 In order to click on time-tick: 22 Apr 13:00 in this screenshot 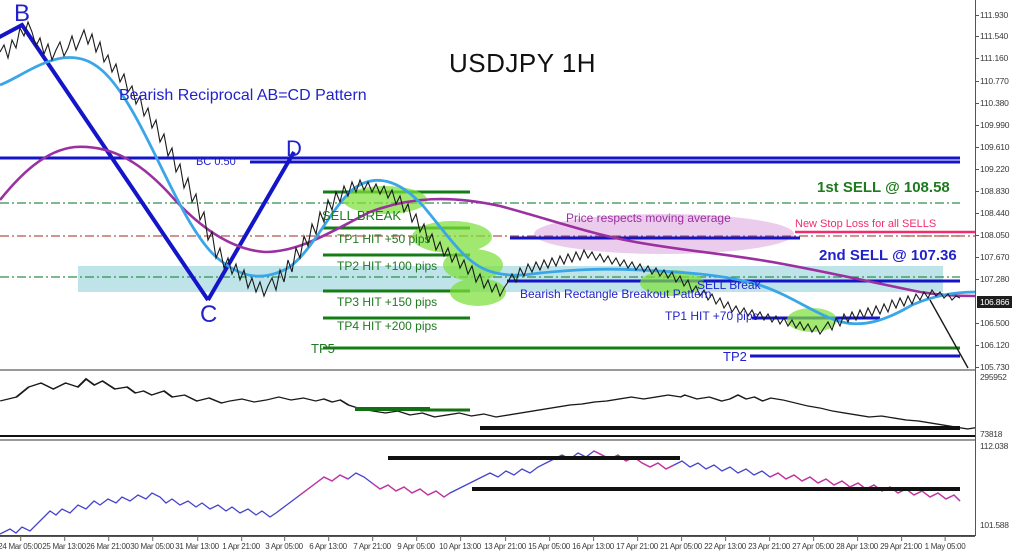, I will do `click(725, 543)`.